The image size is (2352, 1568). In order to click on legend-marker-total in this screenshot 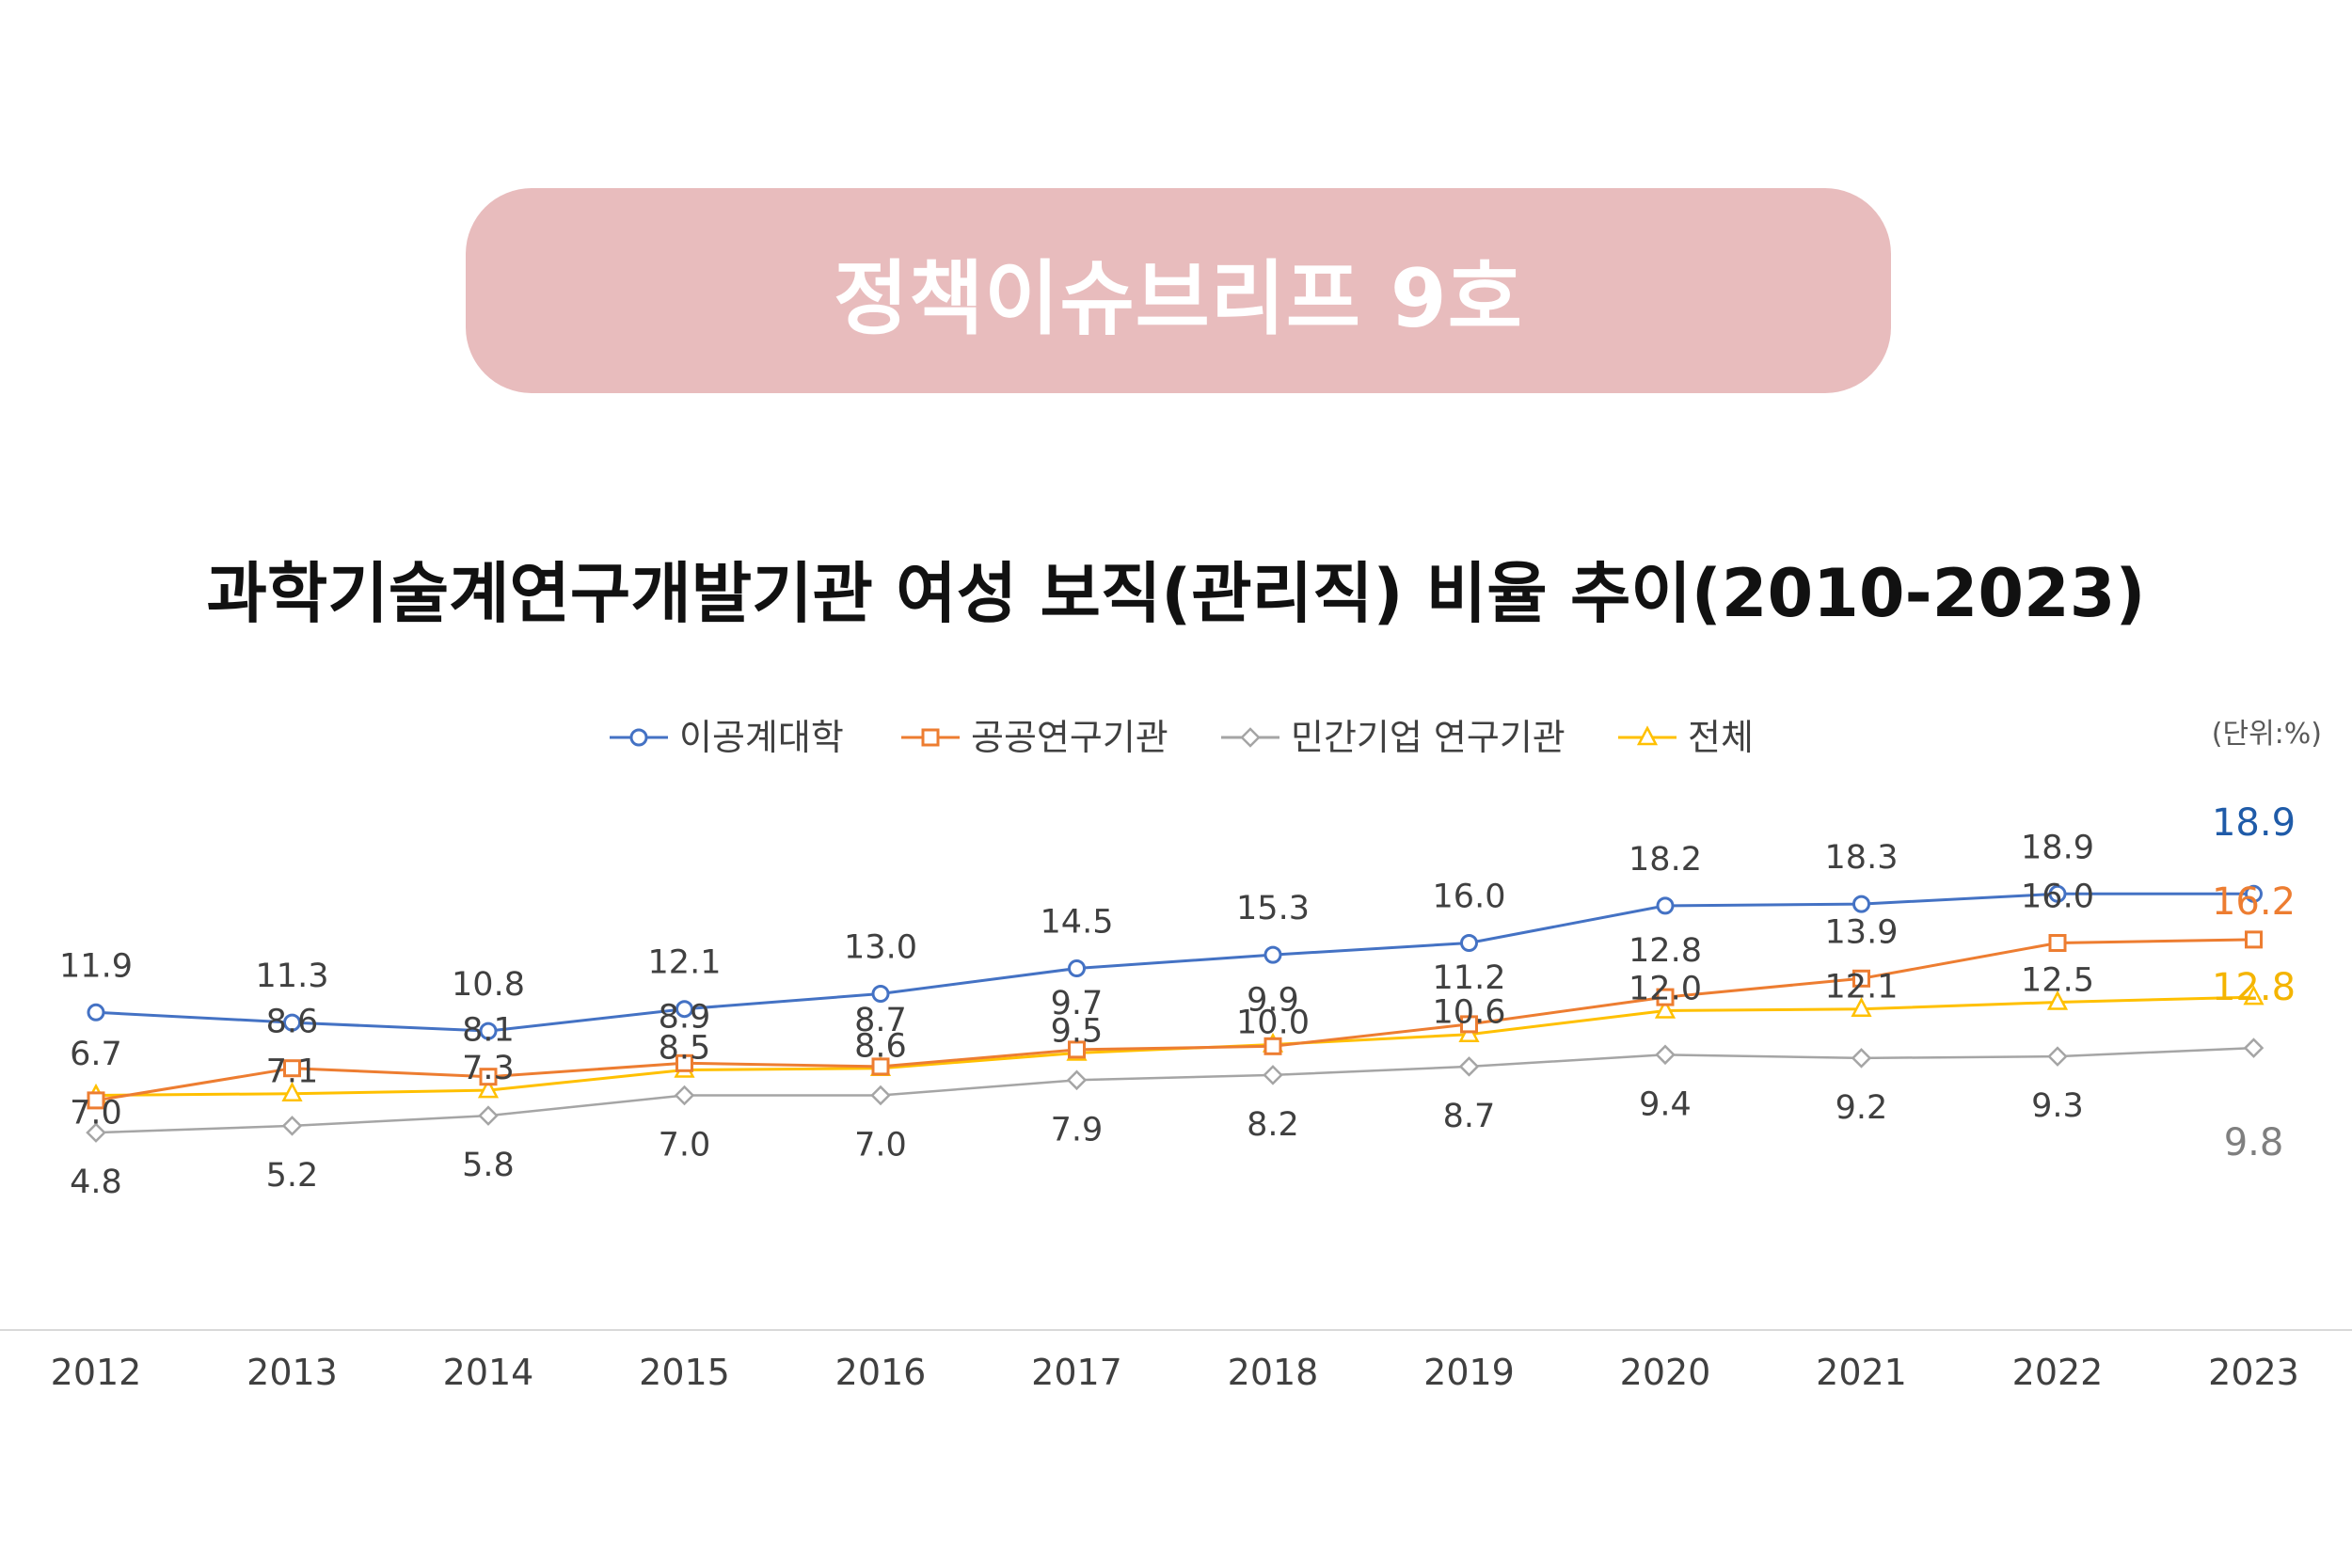, I will do `click(1647, 735)`.